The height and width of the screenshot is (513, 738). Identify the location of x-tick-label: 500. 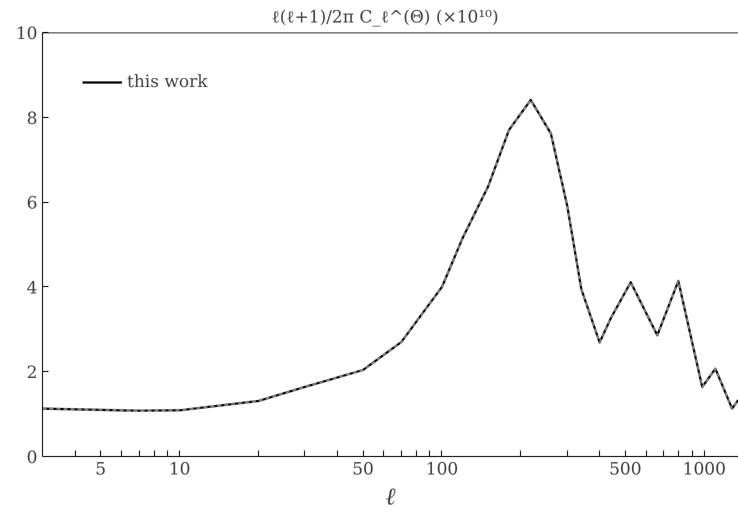
(625, 470).